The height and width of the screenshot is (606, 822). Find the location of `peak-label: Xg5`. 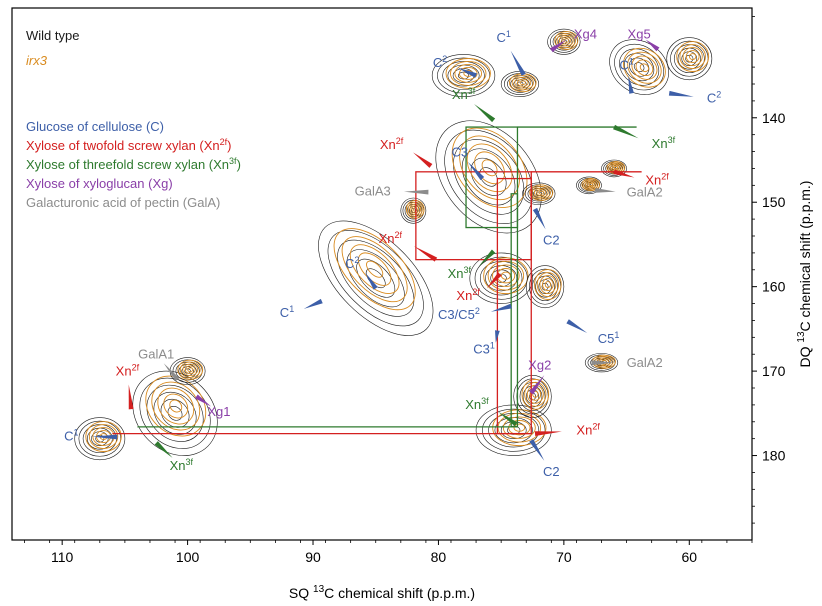

peak-label: Xg5 is located at coordinates (639, 33).